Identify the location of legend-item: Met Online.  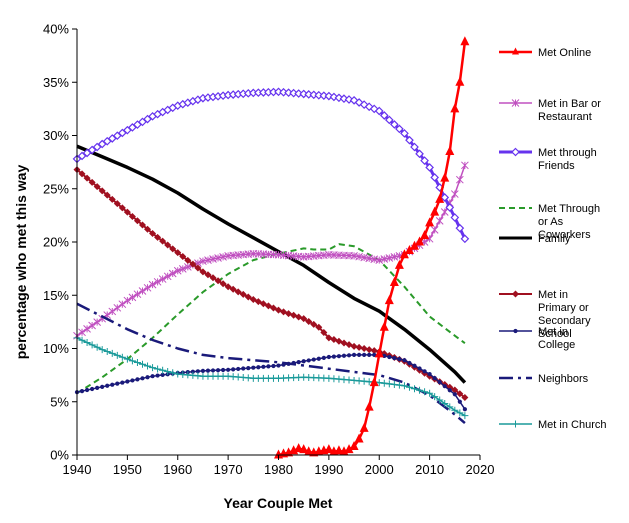
(545, 53).